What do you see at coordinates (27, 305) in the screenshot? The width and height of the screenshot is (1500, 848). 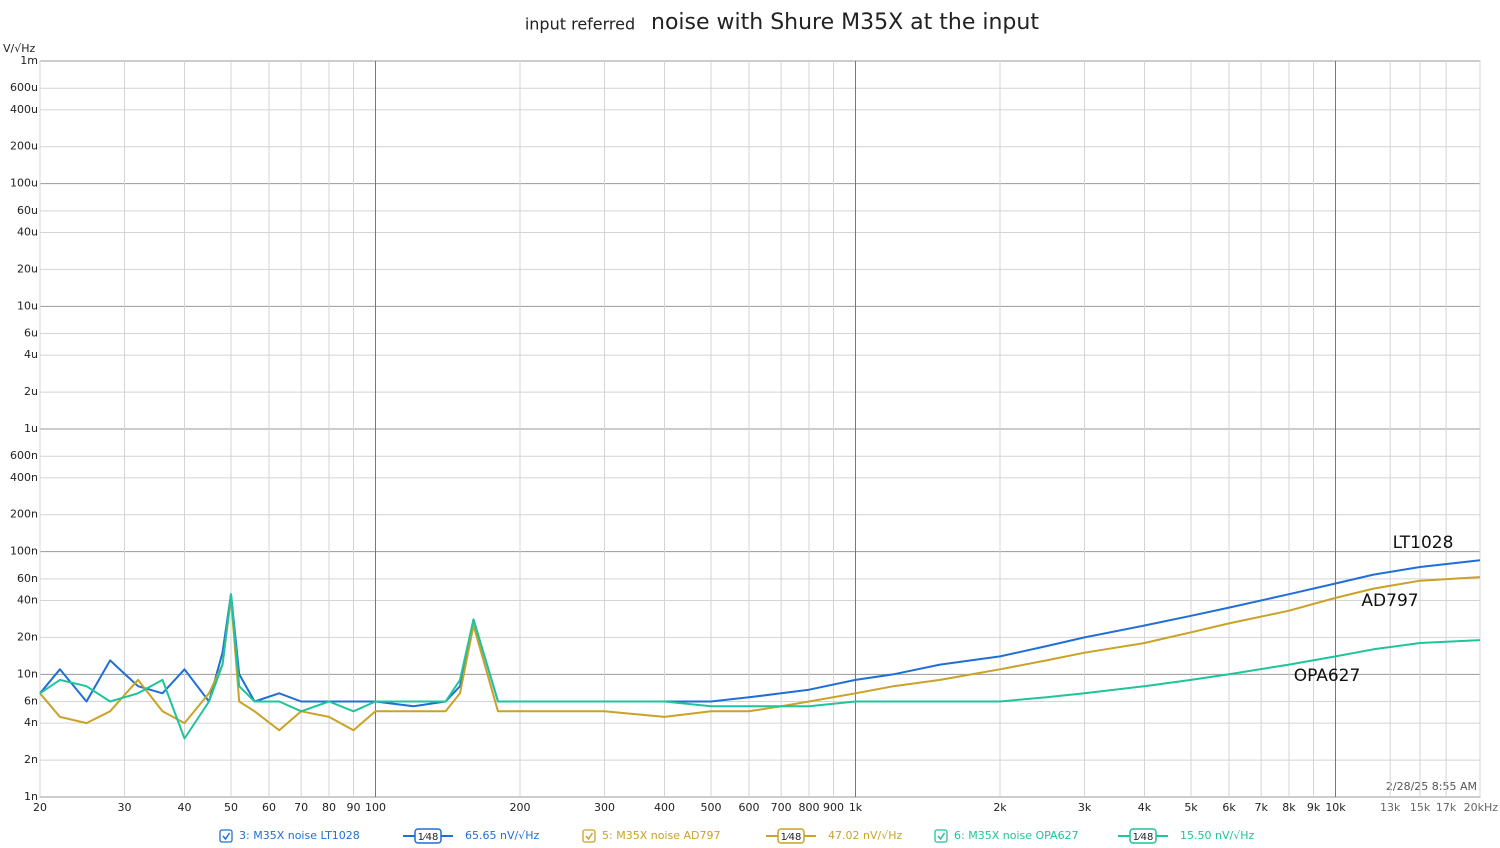 I see `y-tick-label: 10u` at bounding box center [27, 305].